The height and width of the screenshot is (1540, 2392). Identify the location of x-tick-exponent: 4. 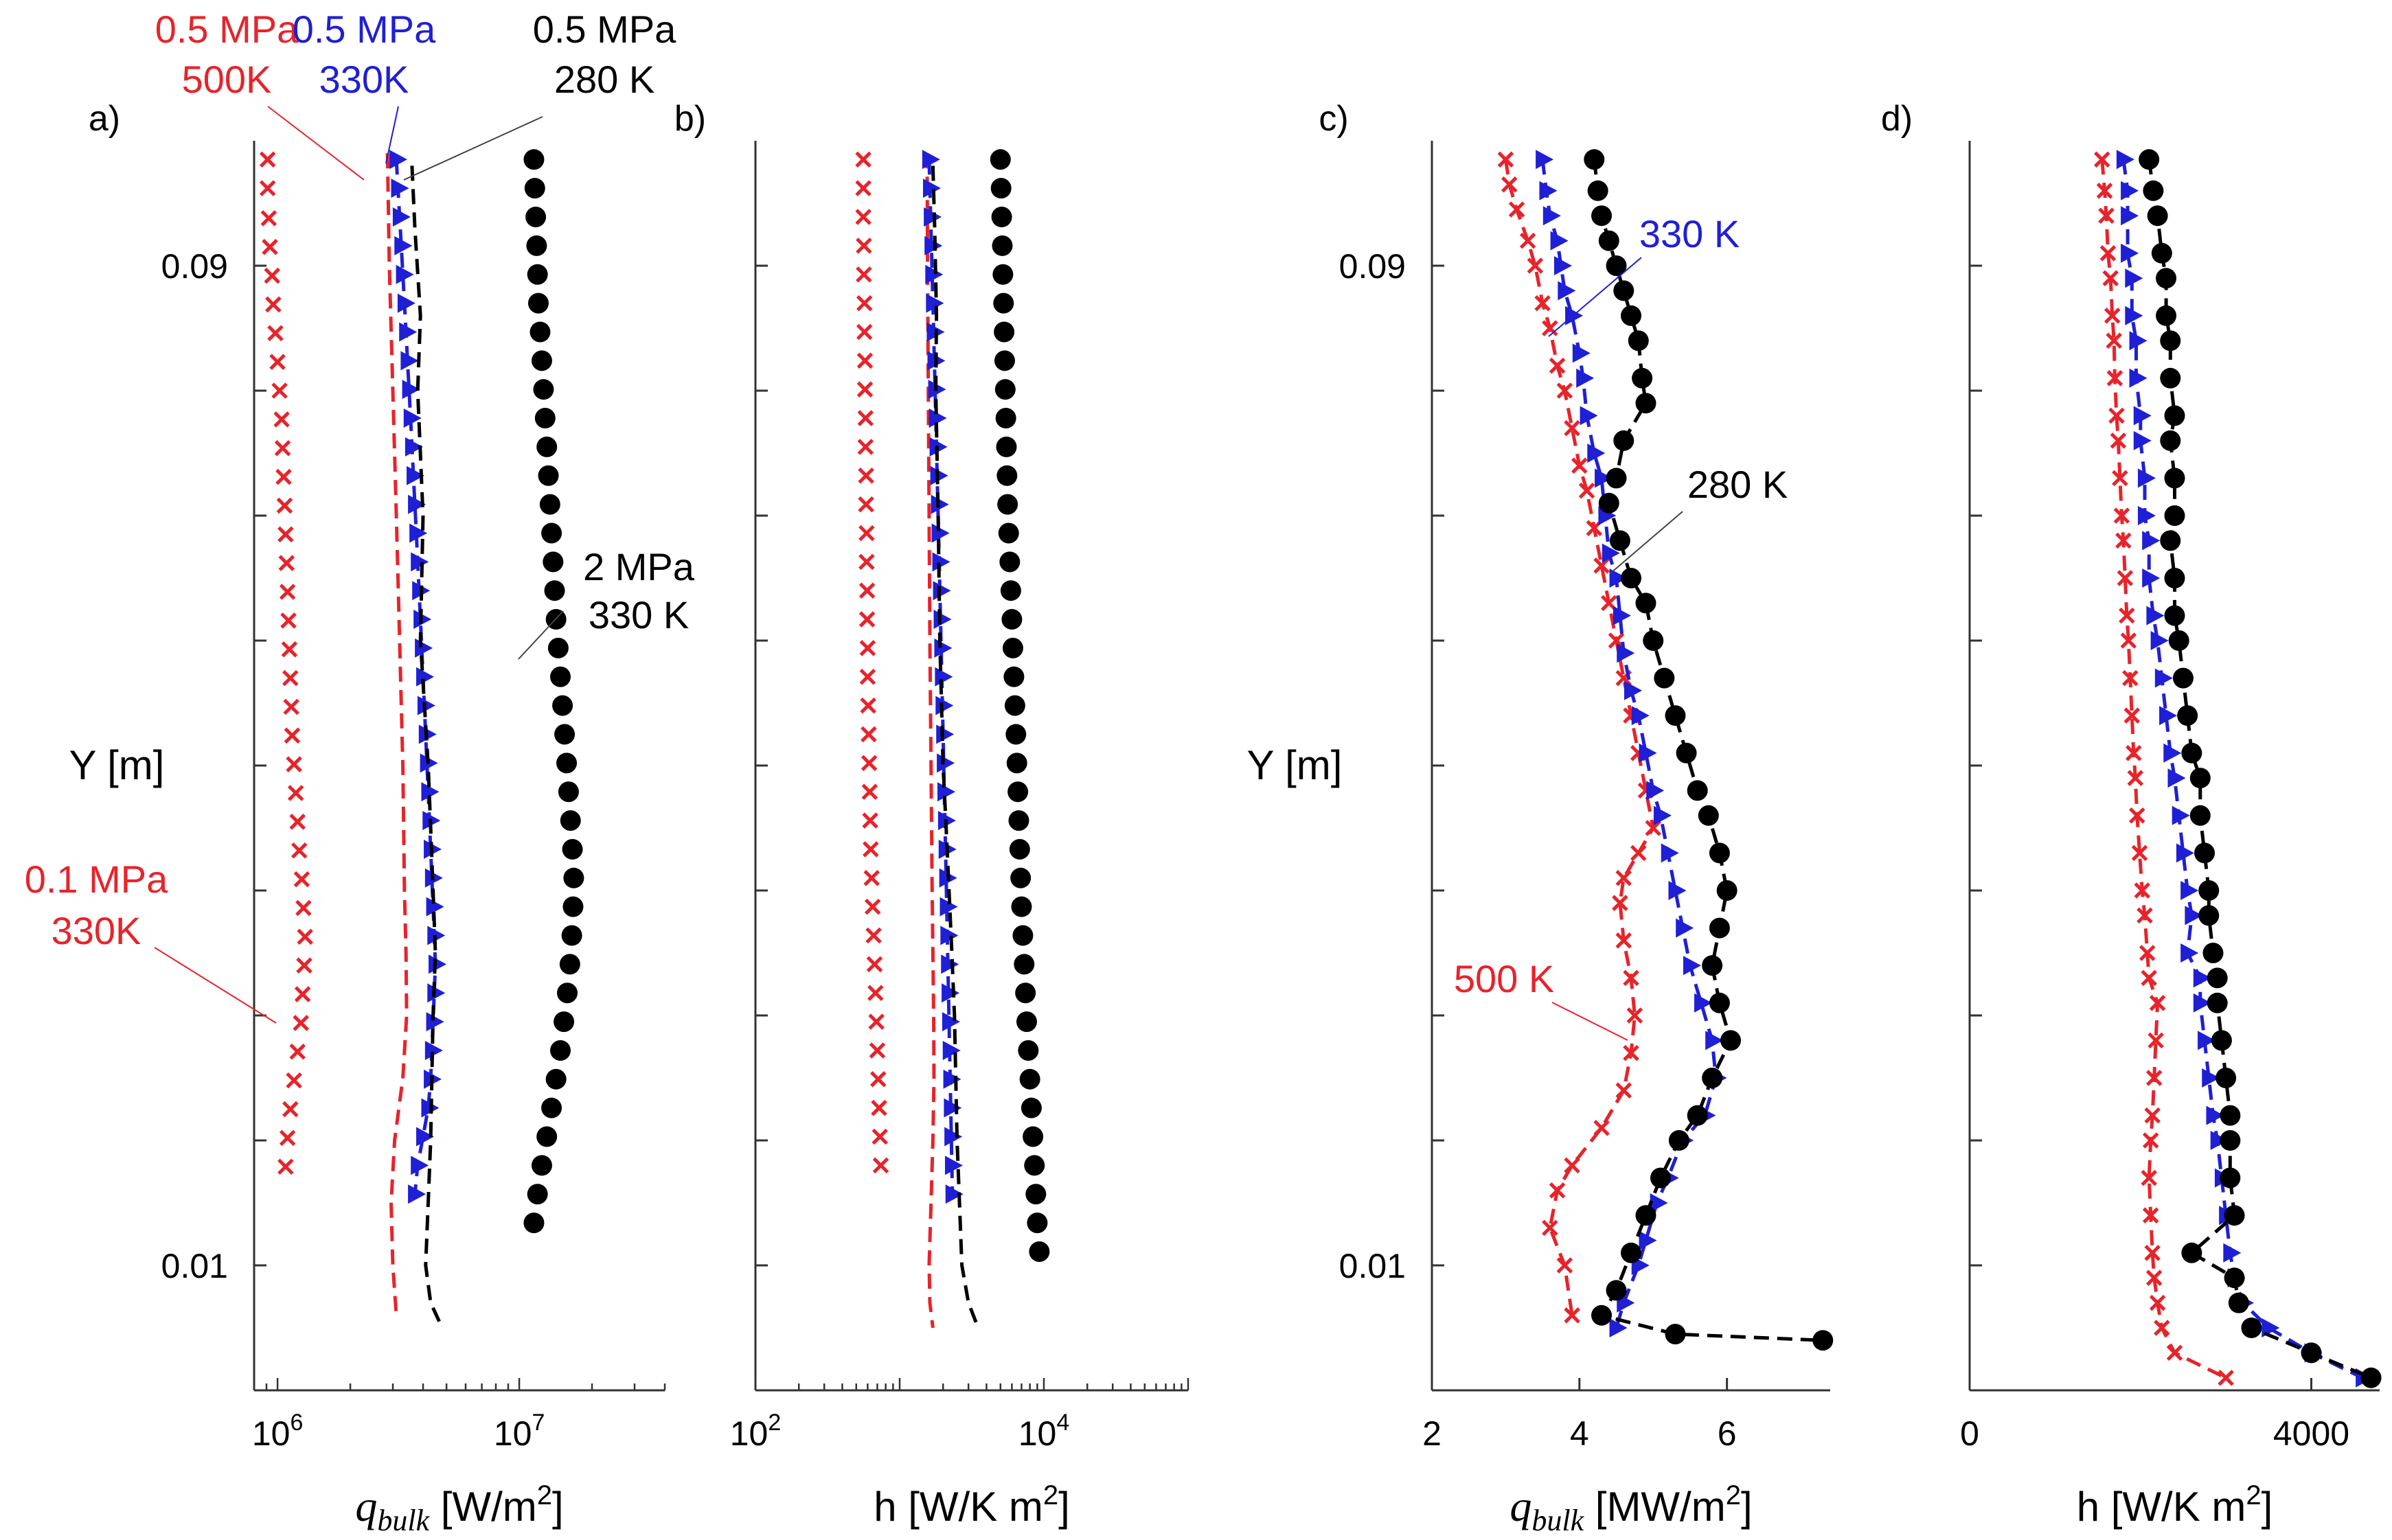
(1062, 1423).